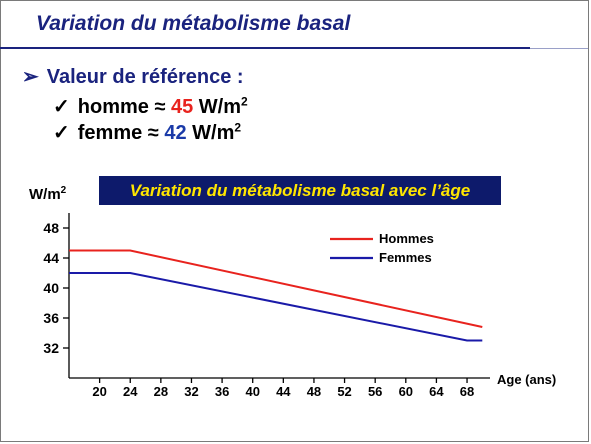 The width and height of the screenshot is (591, 444). What do you see at coordinates (175, 133) in the screenshot?
I see `femme-value: 42` at bounding box center [175, 133].